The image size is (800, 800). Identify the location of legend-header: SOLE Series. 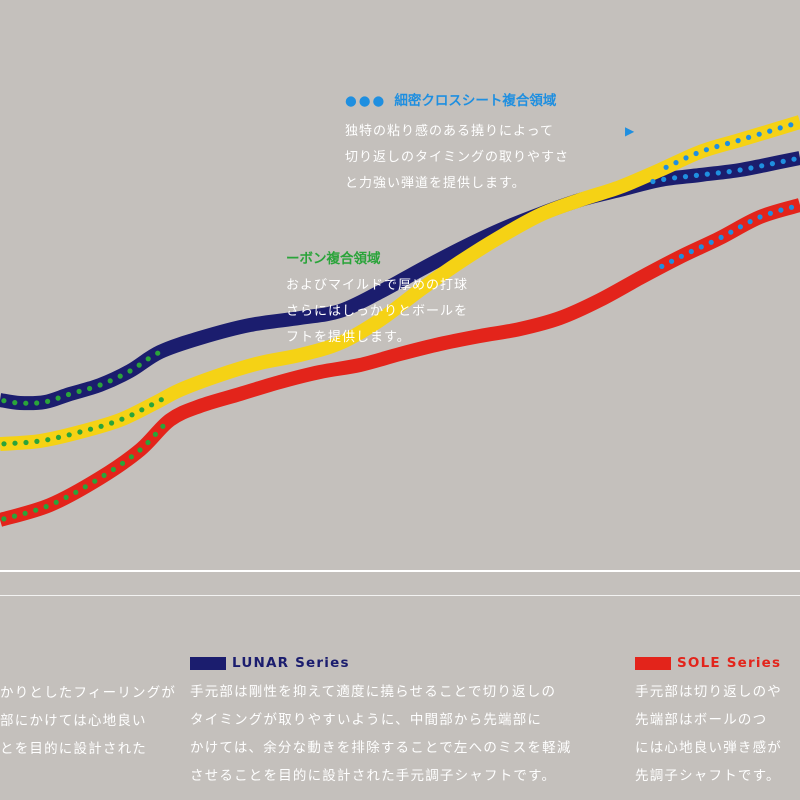
(708, 663).